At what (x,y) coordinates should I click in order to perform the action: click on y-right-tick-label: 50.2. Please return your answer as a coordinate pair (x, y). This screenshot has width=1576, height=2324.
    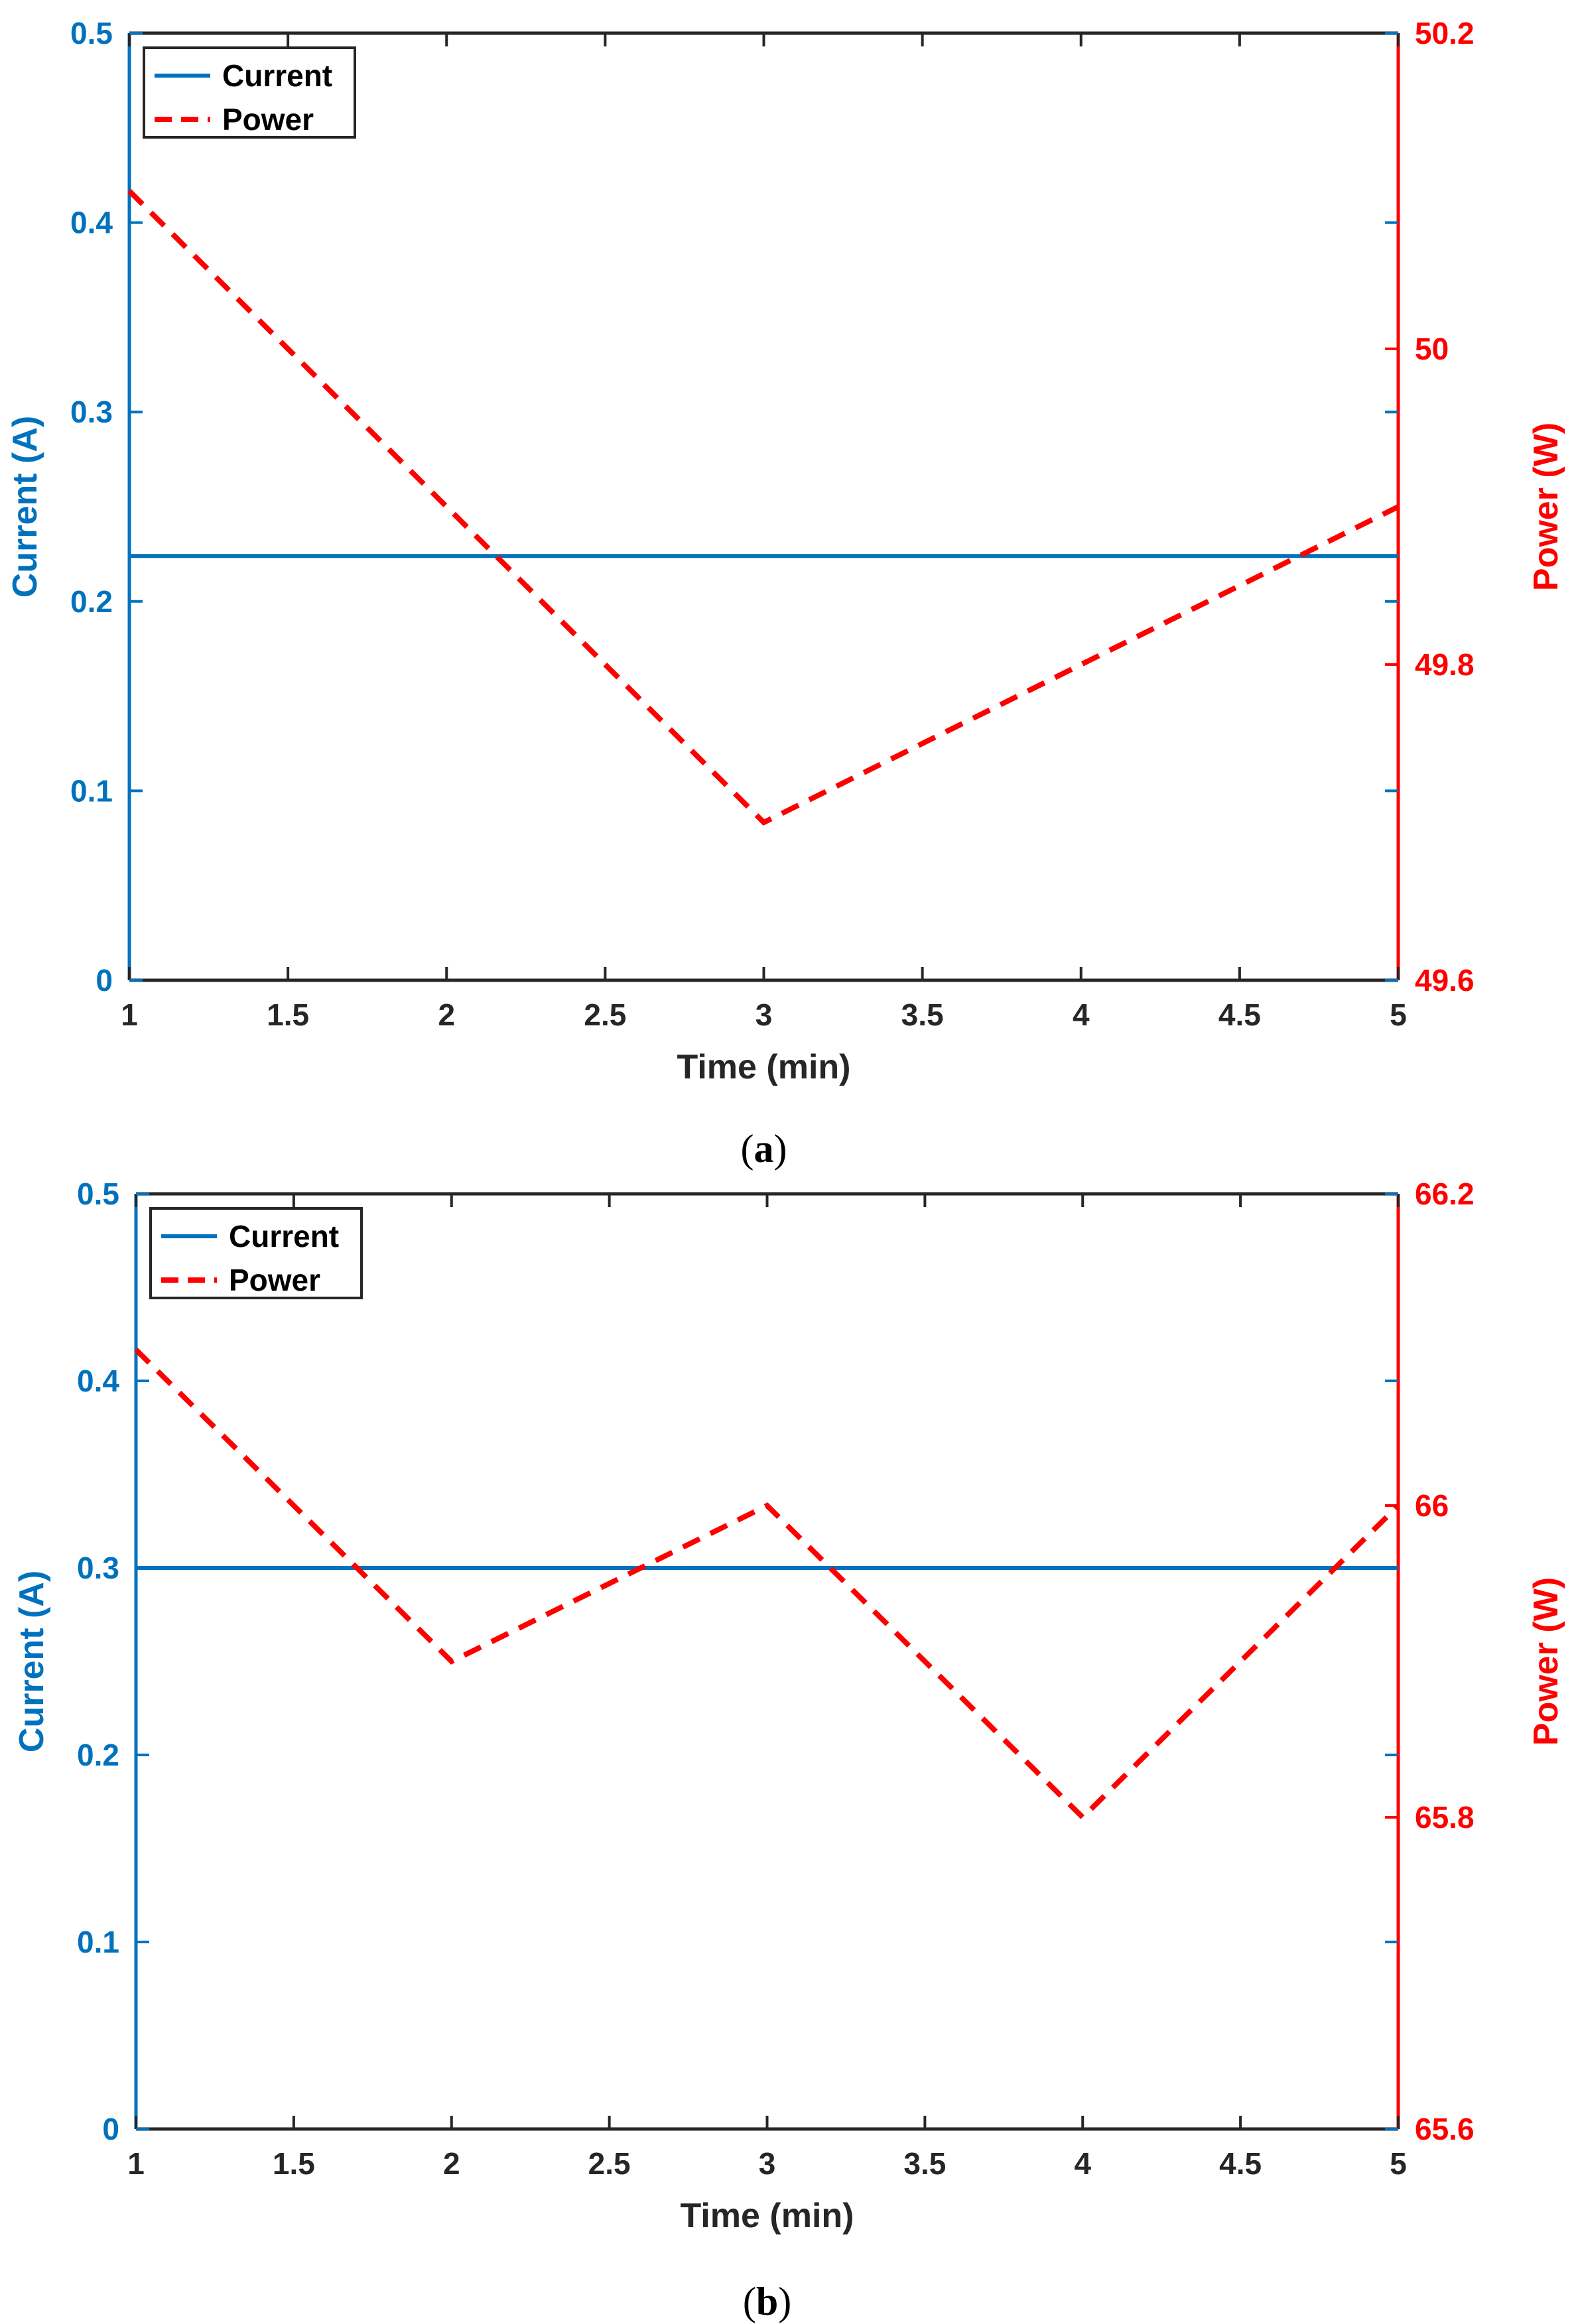
    Looking at the image, I should click on (1445, 33).